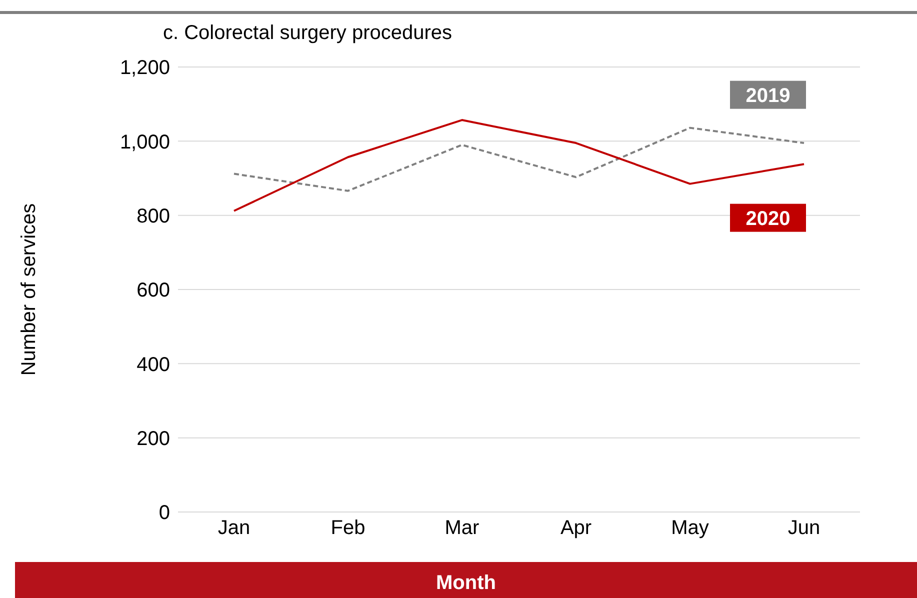 The width and height of the screenshot is (917, 598). What do you see at coordinates (145, 68) in the screenshot?
I see `y-tick-label: 1,200` at bounding box center [145, 68].